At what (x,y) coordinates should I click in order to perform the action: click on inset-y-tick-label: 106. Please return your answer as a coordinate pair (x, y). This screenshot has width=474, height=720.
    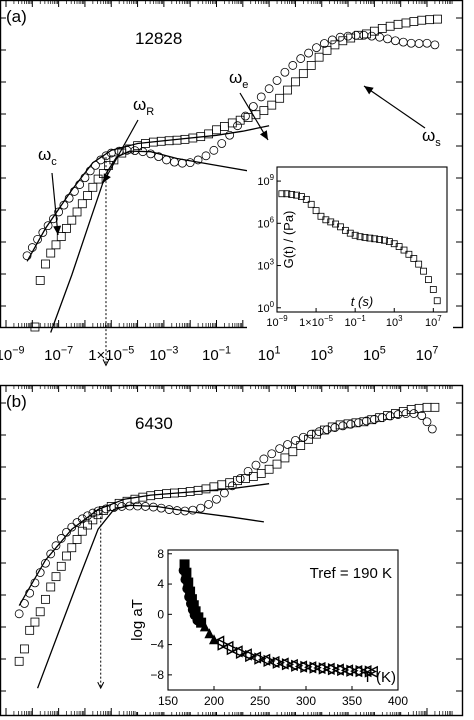
    Looking at the image, I should click on (265, 222).